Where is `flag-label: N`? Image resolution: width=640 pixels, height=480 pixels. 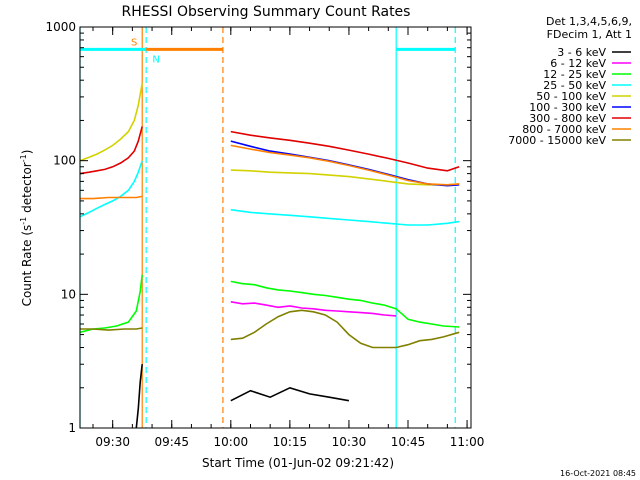
flag-label: N is located at coordinates (155, 59).